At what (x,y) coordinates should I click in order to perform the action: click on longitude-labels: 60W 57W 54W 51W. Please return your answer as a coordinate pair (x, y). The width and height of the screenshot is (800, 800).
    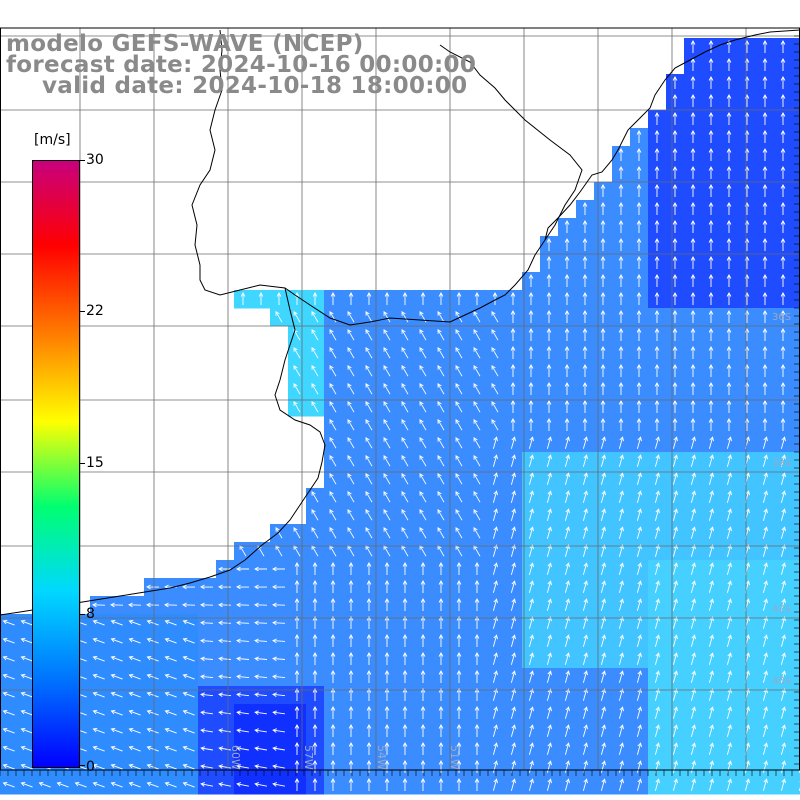
    Looking at the image, I should click on (345, 757).